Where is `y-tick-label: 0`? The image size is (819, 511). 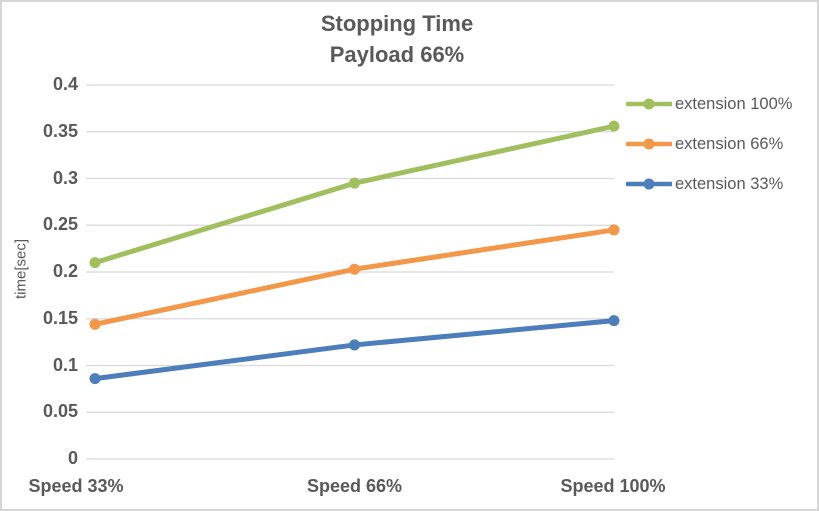 y-tick-label: 0 is located at coordinates (72, 458).